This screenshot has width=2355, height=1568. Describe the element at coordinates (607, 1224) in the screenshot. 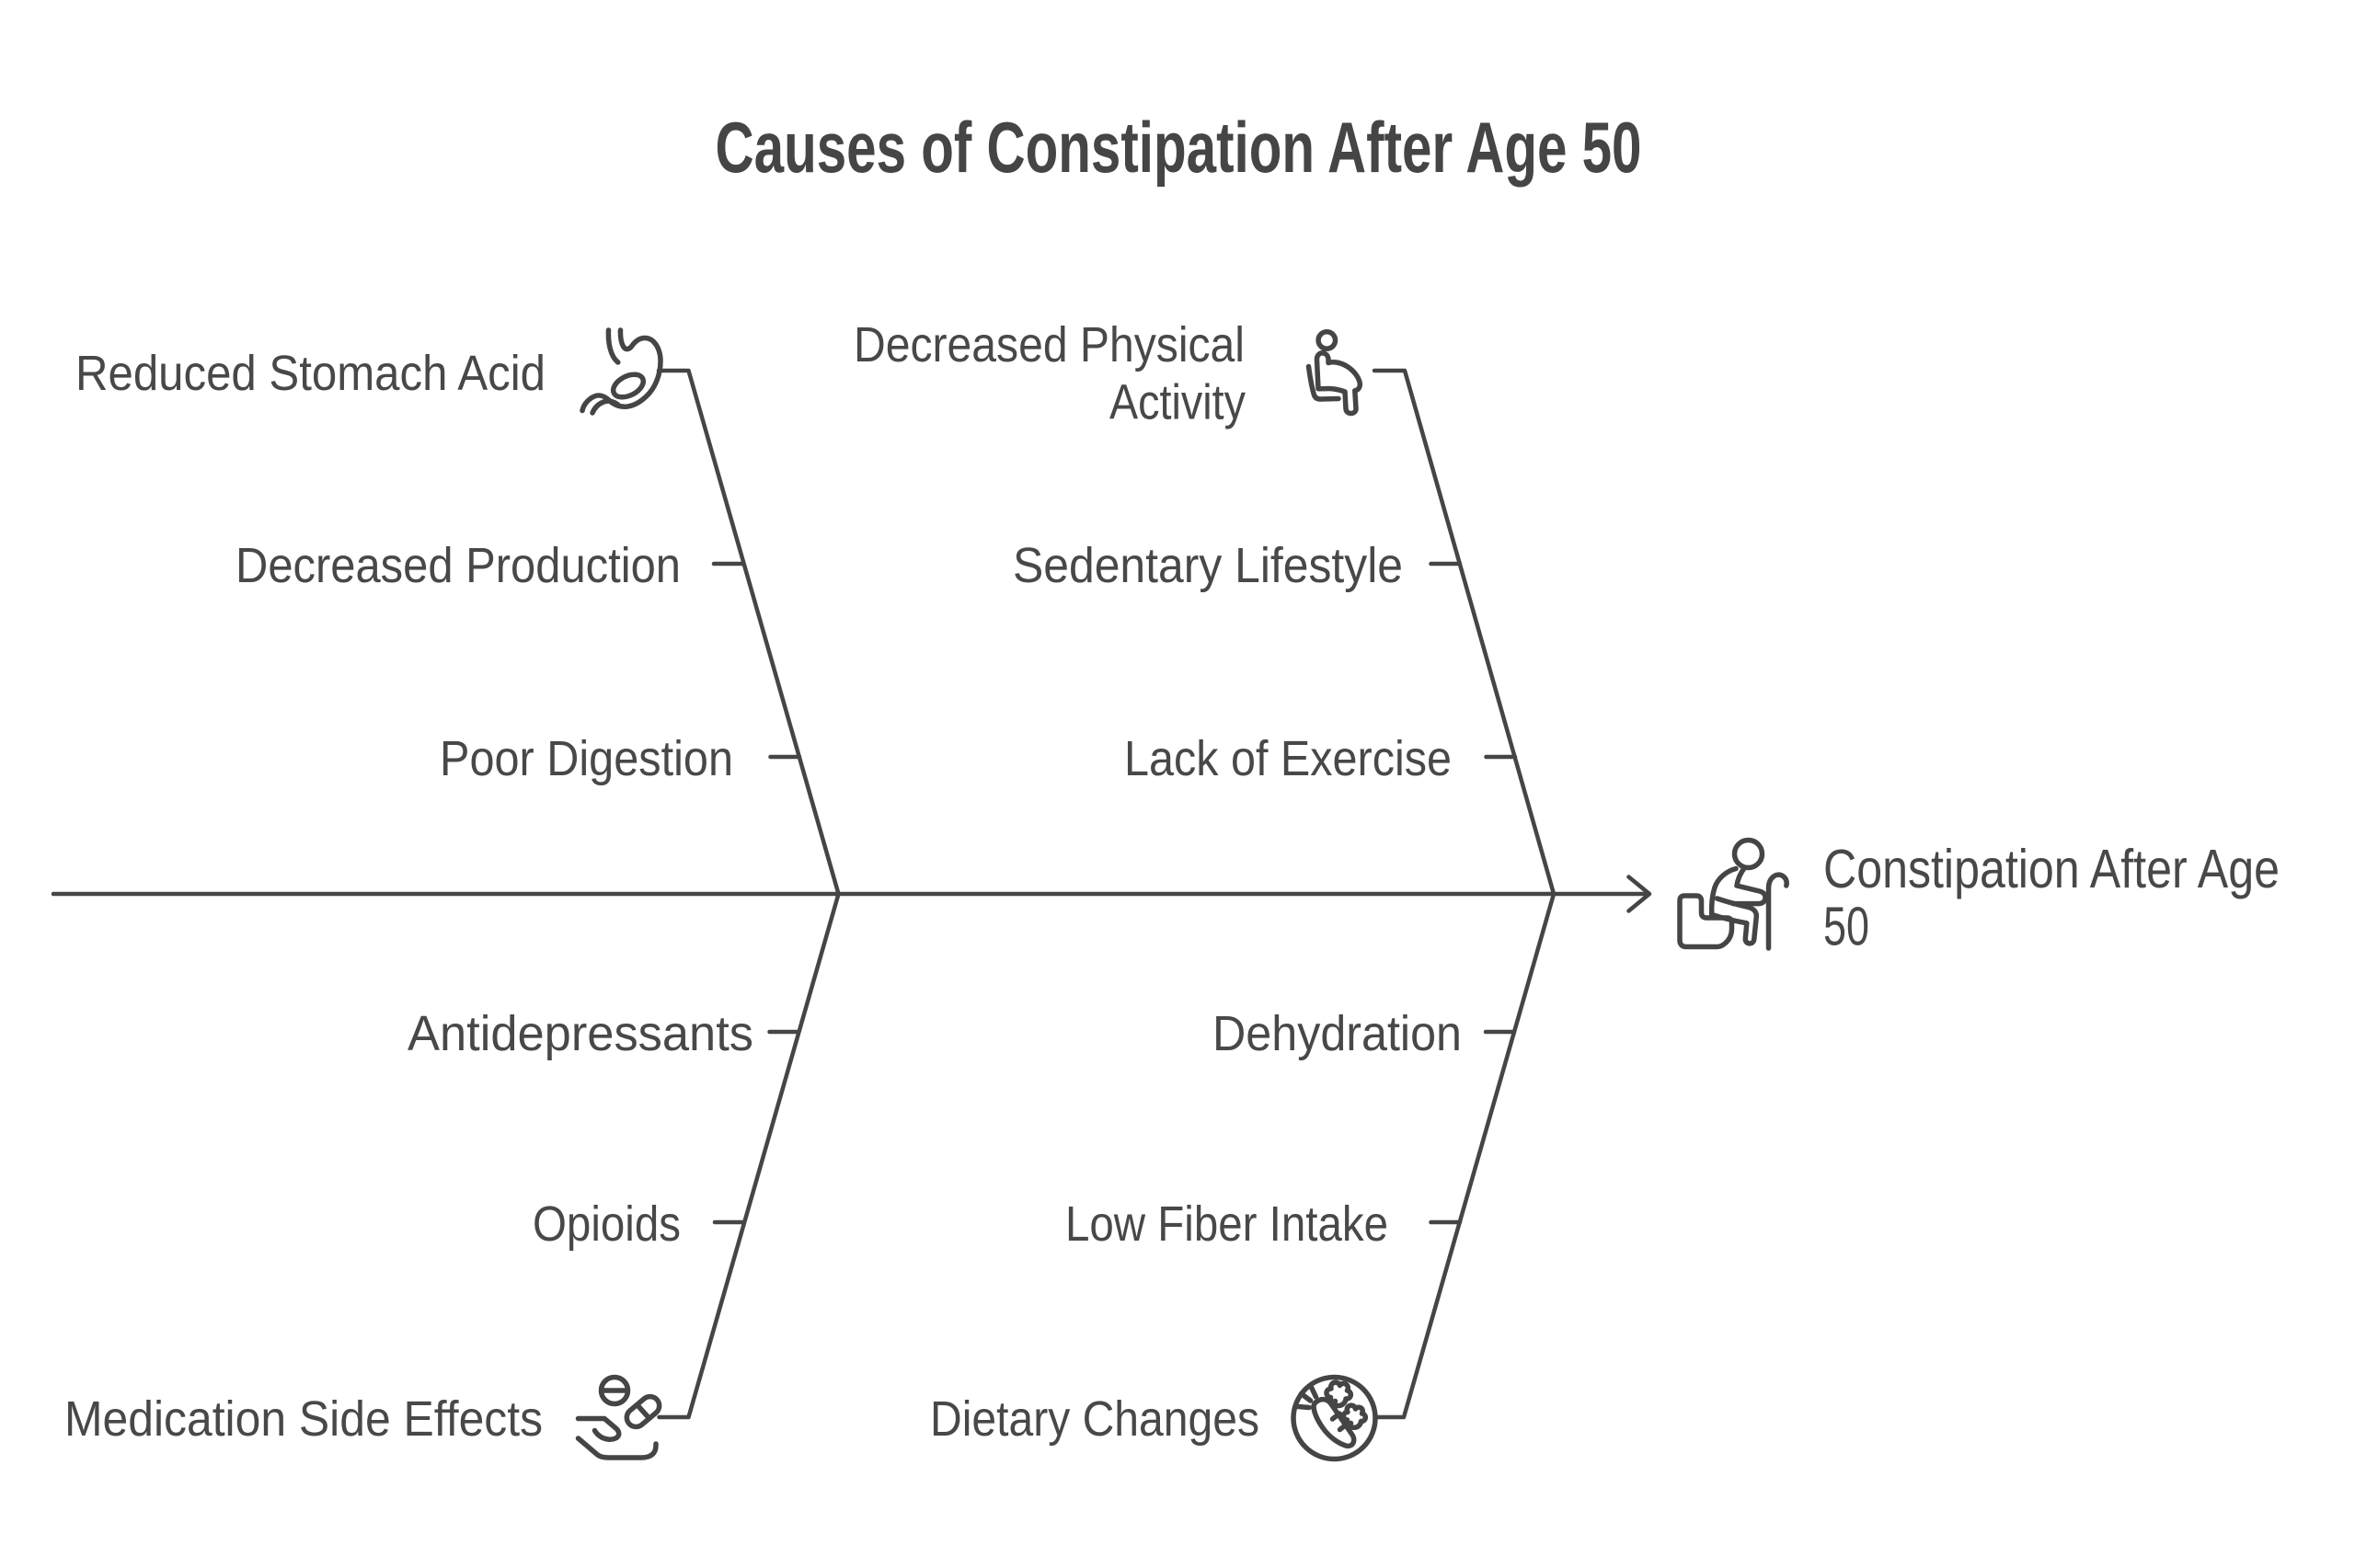

I see `svg-text: Opioids` at that location.